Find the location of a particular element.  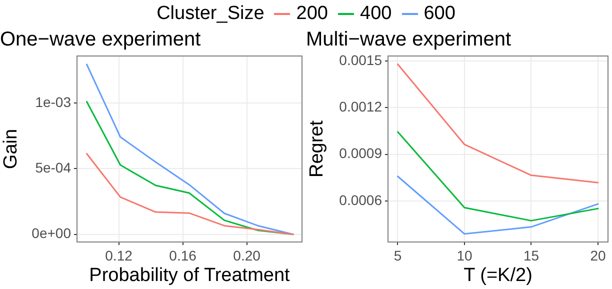

chart-title: Multi−wave experiment is located at coordinates (409, 39).